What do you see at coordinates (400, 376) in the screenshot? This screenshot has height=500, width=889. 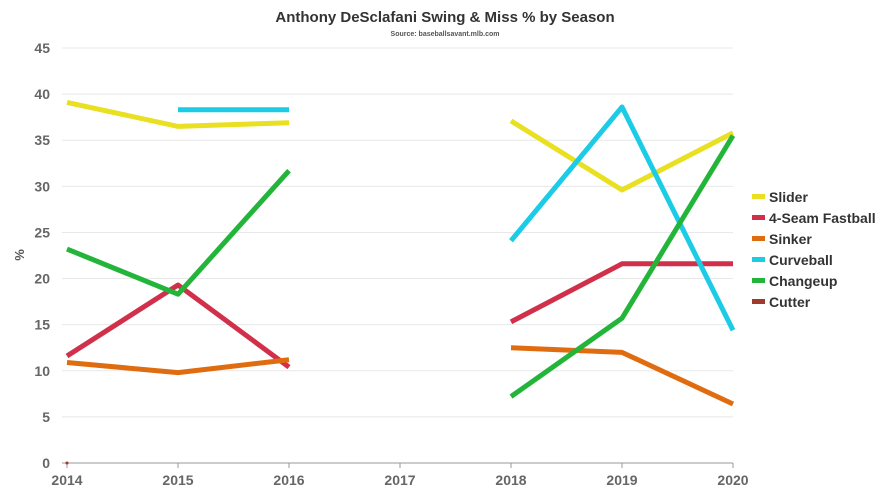 I see `series-sinker` at bounding box center [400, 376].